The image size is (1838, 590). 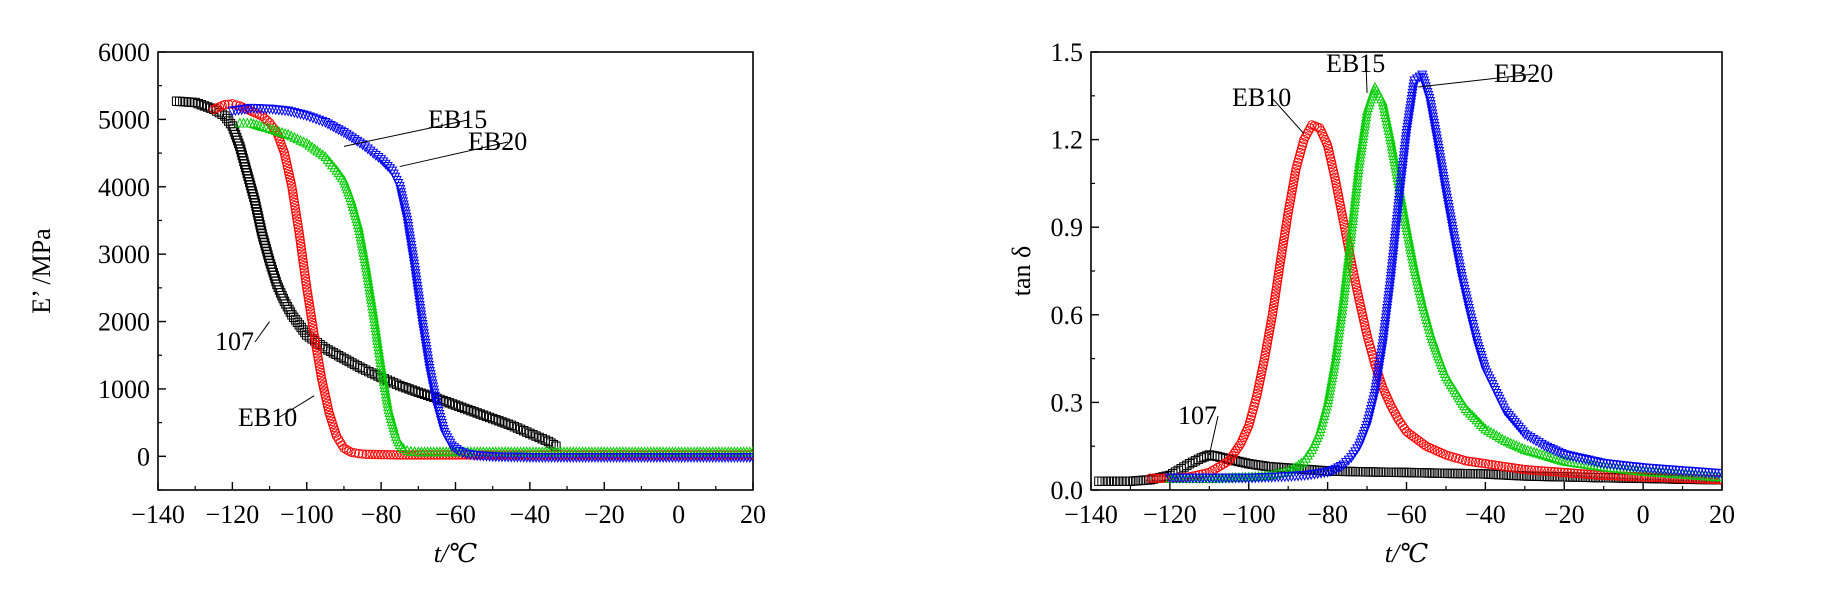 I want to click on x-tick-label: −60, so click(x=1406, y=514).